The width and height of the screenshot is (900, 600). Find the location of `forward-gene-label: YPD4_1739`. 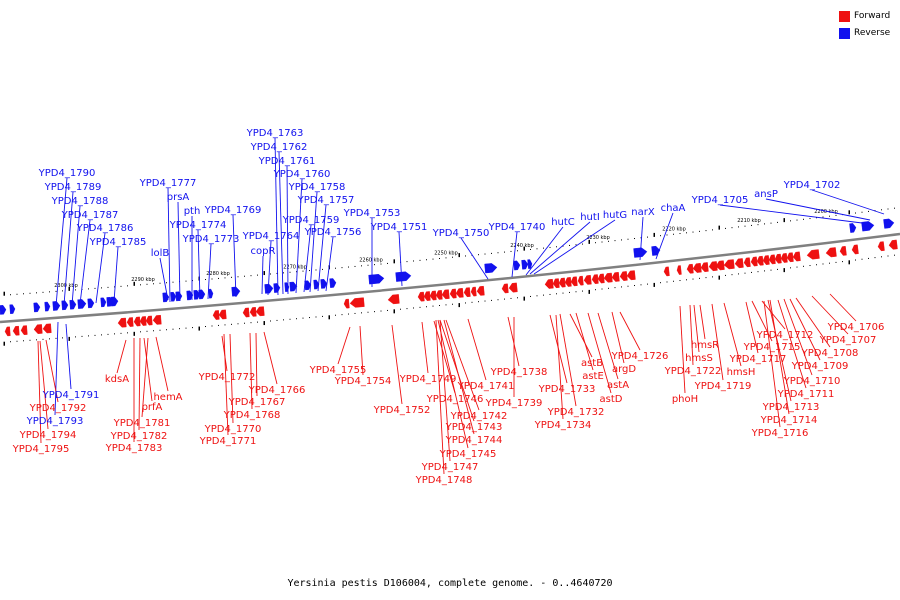

forward-gene-label: YPD4_1739 is located at coordinates (514, 403).